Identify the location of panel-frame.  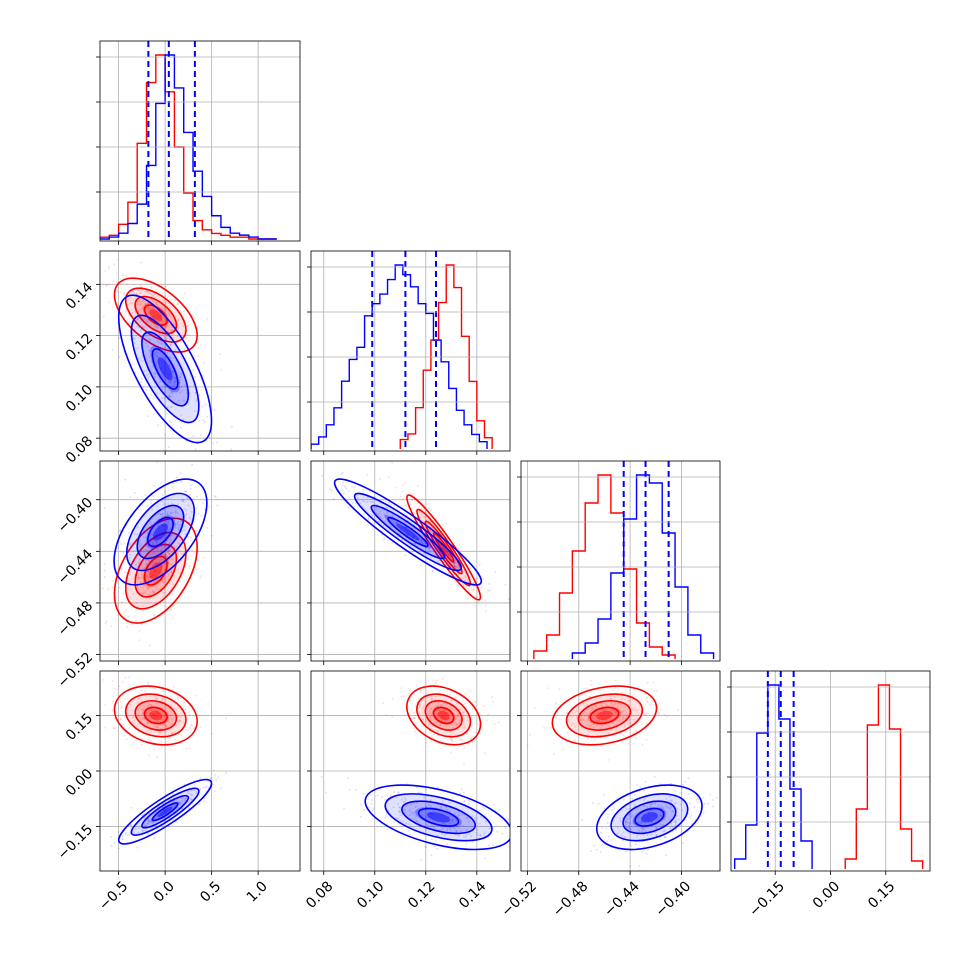
(200, 141).